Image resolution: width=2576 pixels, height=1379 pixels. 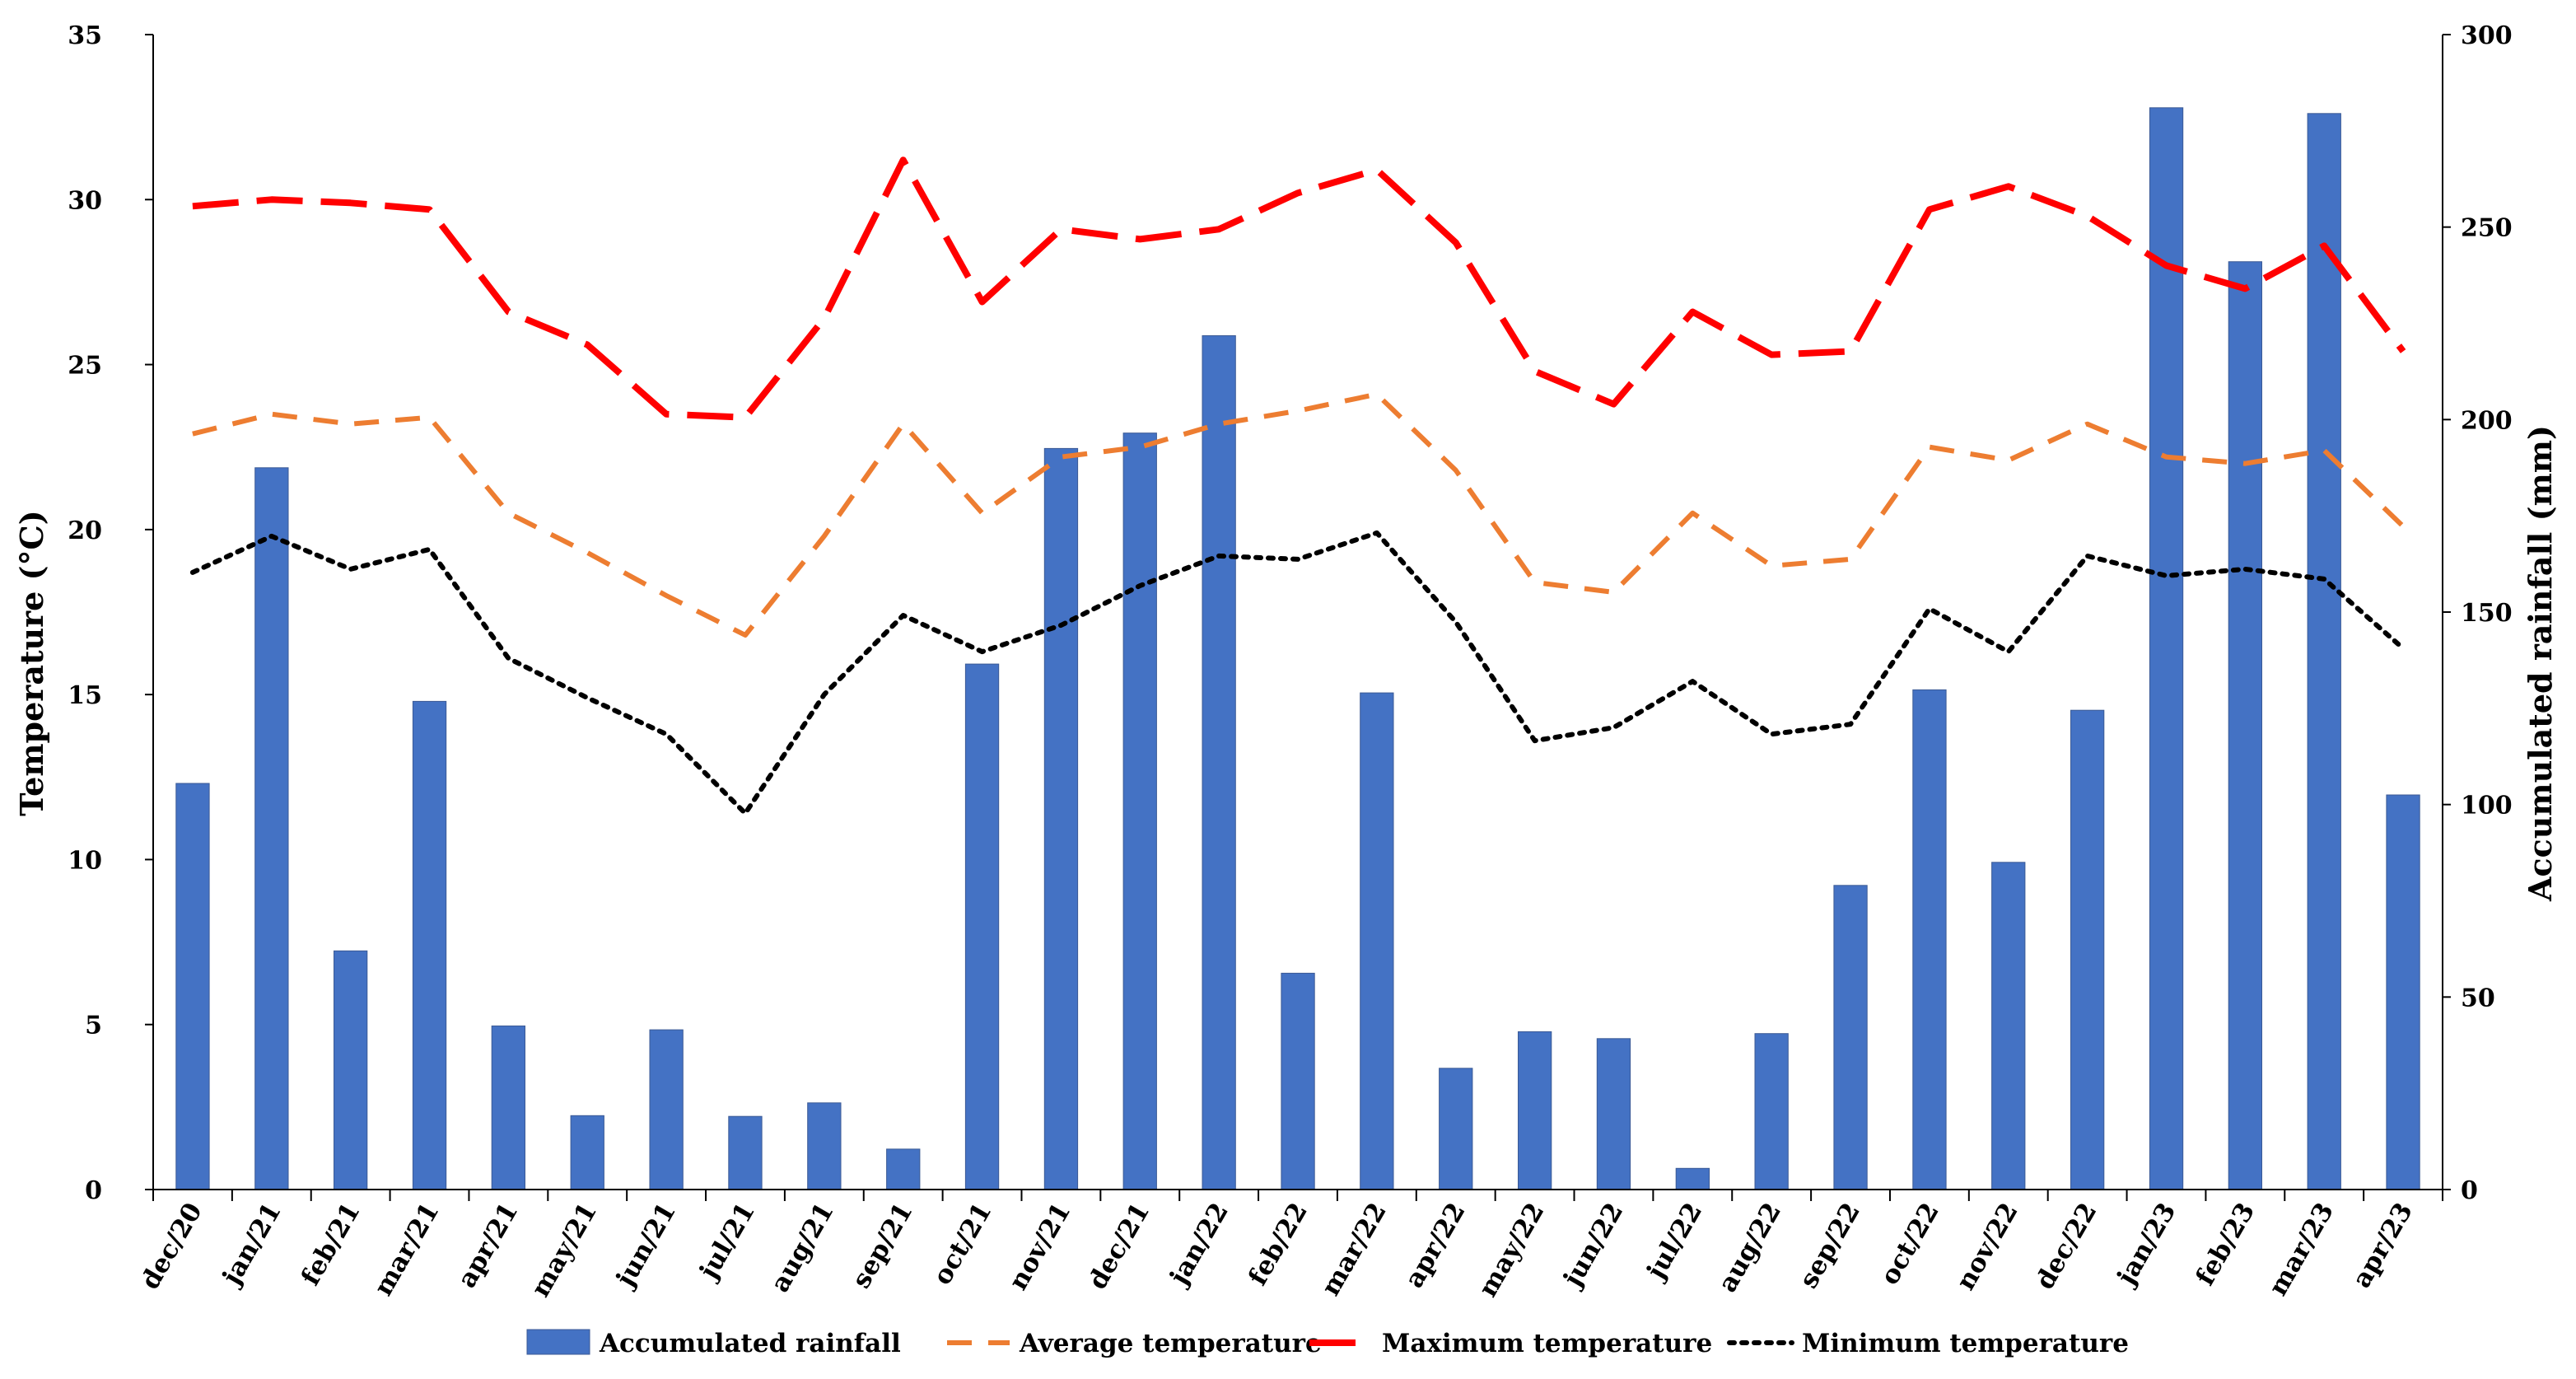 I want to click on x-category-label: nov/21, so click(x=1039, y=1246).